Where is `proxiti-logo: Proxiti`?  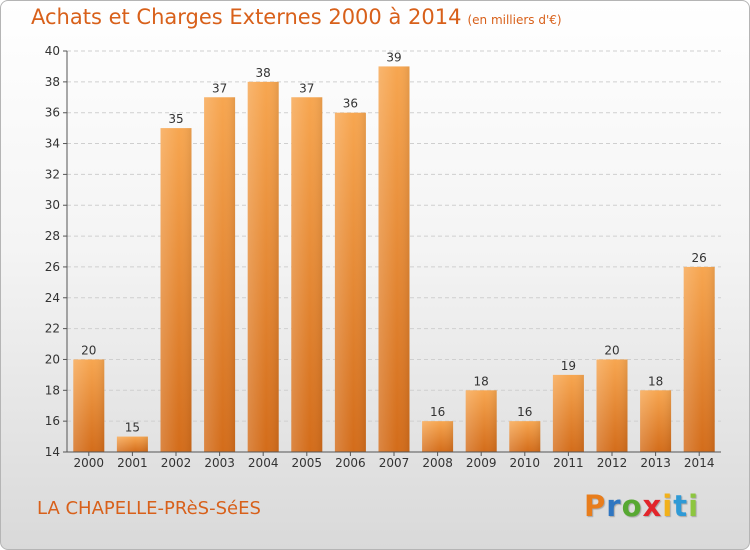 proxiti-logo: Proxiti is located at coordinates (641, 506).